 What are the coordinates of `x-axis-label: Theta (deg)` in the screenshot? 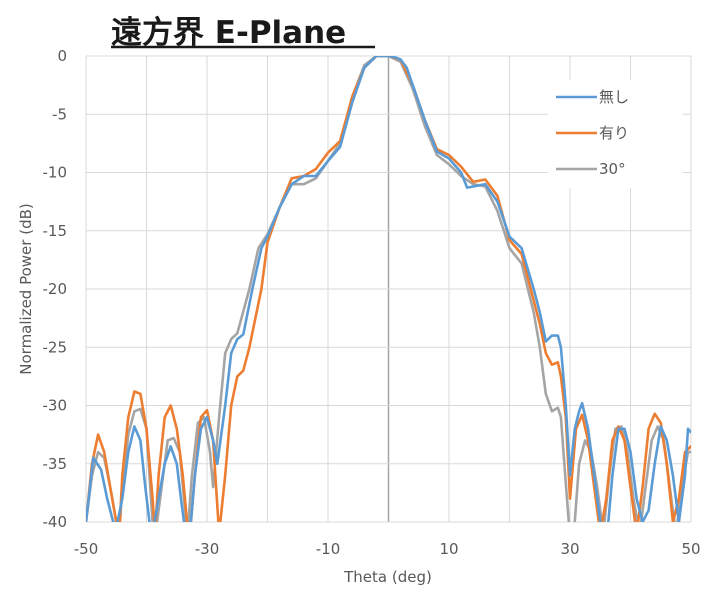 It's located at (387, 577).